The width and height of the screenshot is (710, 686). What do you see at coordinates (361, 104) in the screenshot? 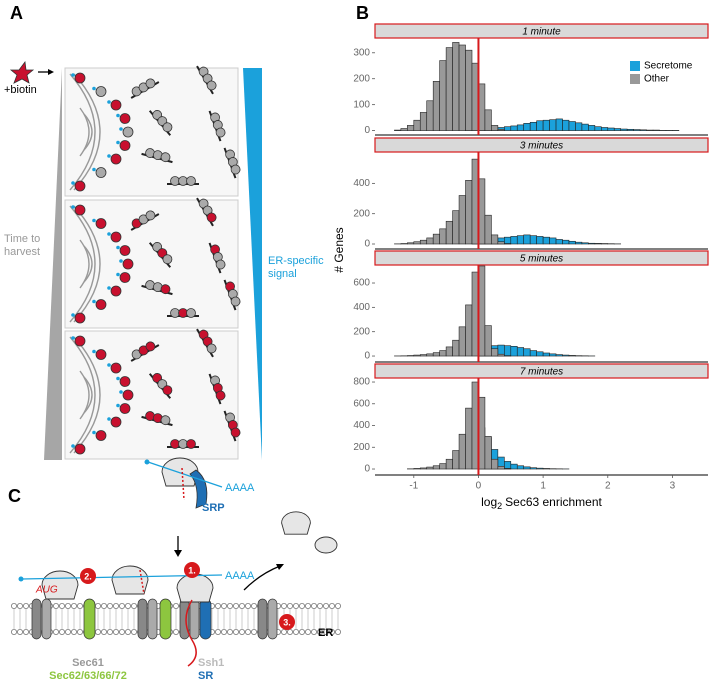
I see `y-tick-label: 100` at bounding box center [361, 104].